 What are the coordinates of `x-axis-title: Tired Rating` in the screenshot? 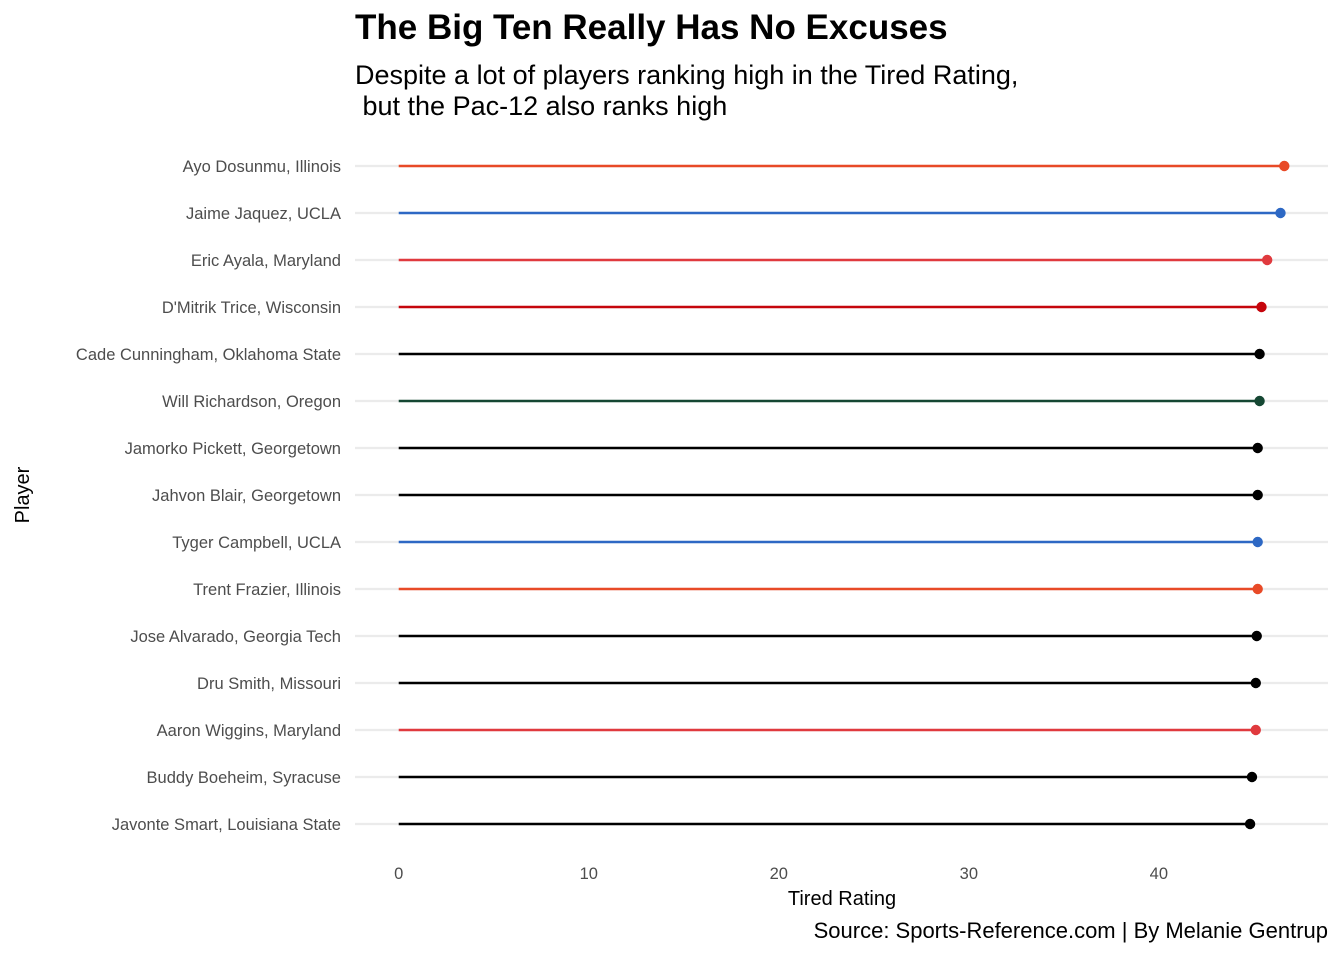 It's located at (842, 899).